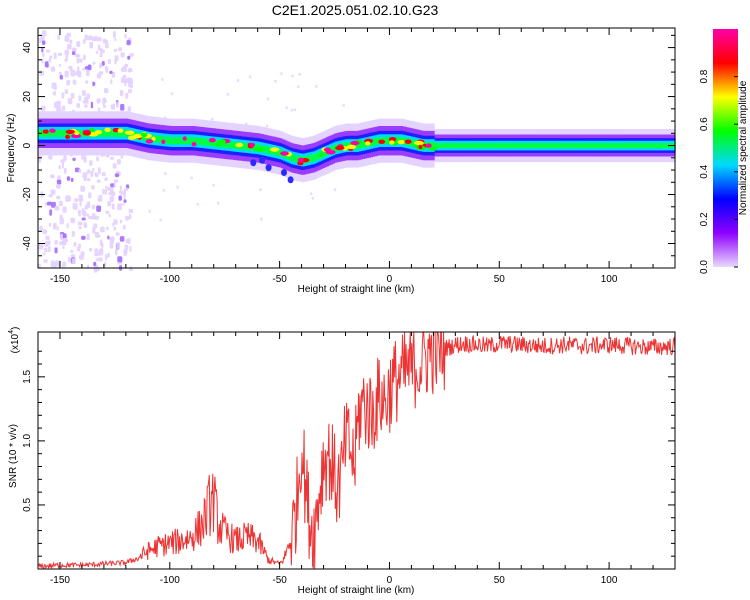 The image size is (750, 600). Describe the element at coordinates (27, 243) in the screenshot. I see `y-tick-label: -40` at that location.